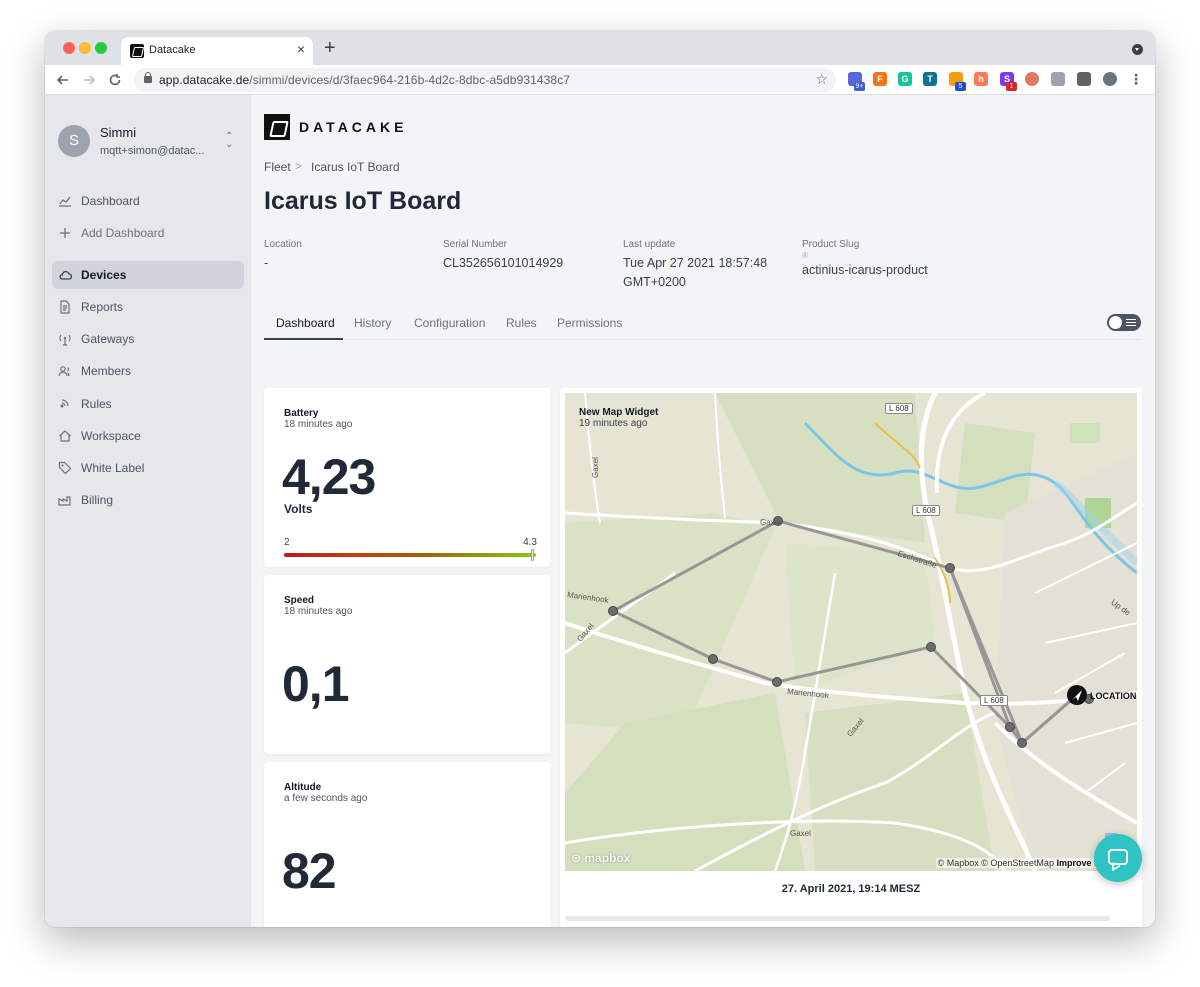 The width and height of the screenshot is (1200, 987). I want to click on chevron-right-icon: >, so click(299, 166).